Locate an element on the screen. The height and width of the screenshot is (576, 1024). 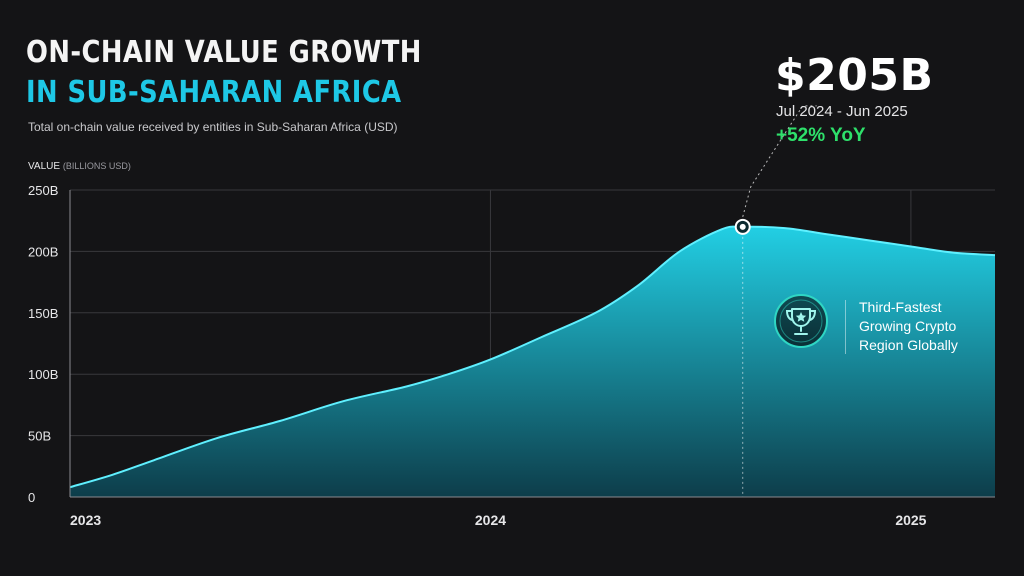
x-tick-label: 2023 is located at coordinates (85, 520).